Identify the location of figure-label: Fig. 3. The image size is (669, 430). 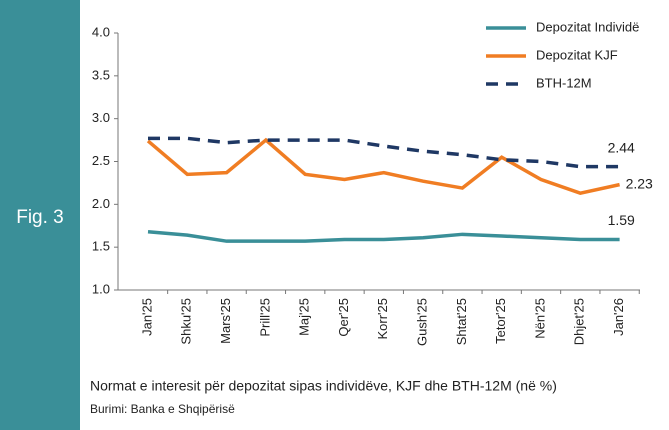
(40, 217).